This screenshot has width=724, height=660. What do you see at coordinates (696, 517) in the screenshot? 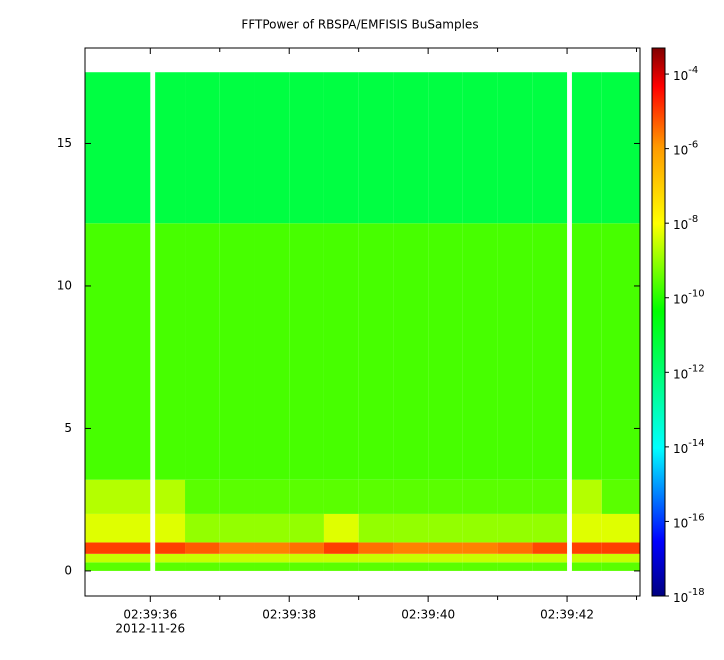
I see `tick-exponent: -16` at bounding box center [696, 517].